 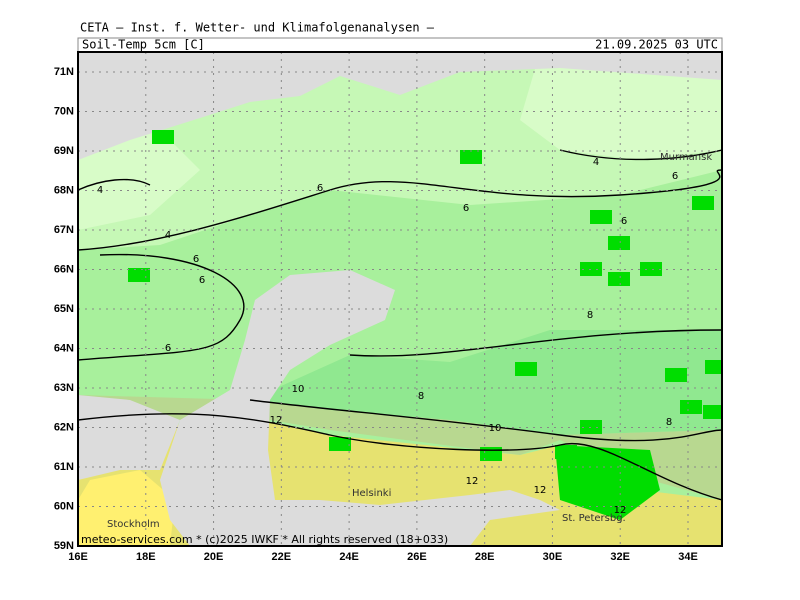 What do you see at coordinates (64, 111) in the screenshot?
I see `lat-label: 70N` at bounding box center [64, 111].